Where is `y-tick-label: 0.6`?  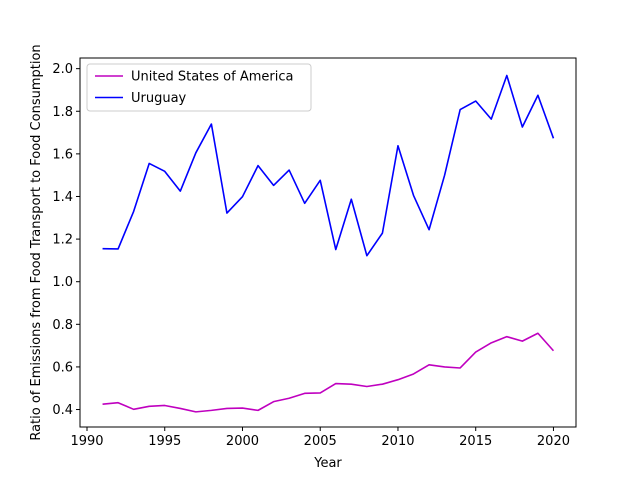 y-tick-label: 0.6 is located at coordinates (62, 367).